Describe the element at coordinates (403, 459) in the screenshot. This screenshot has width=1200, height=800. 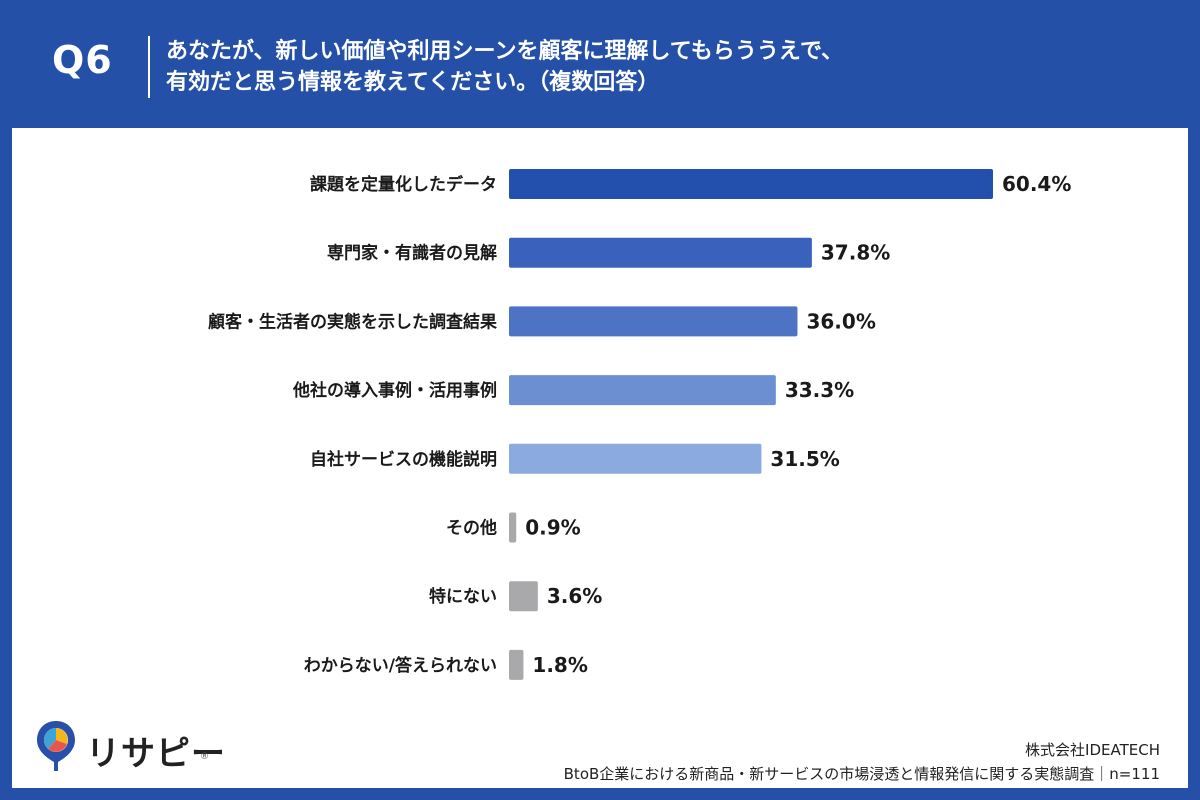
I see `category-label: 自社サービスの機能説明` at that location.